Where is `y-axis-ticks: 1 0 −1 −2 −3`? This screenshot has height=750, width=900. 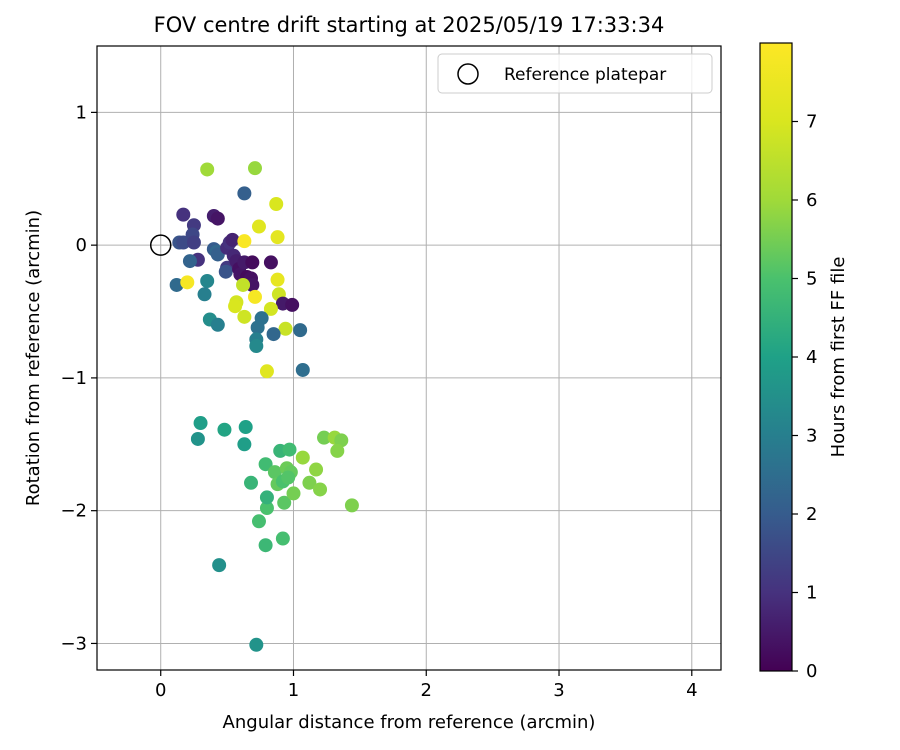 y-axis-ticks: 1 0 −1 −2 −3 is located at coordinates (78, 378).